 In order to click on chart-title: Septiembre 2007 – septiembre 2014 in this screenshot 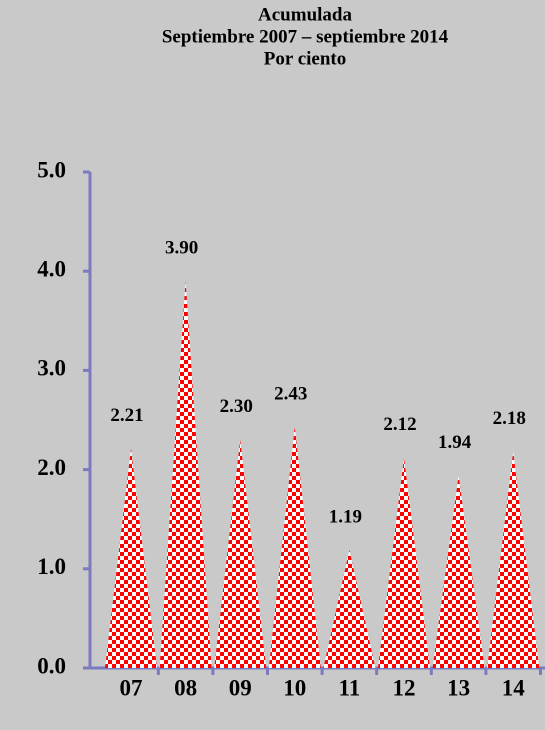, I will do `click(305, 36)`.